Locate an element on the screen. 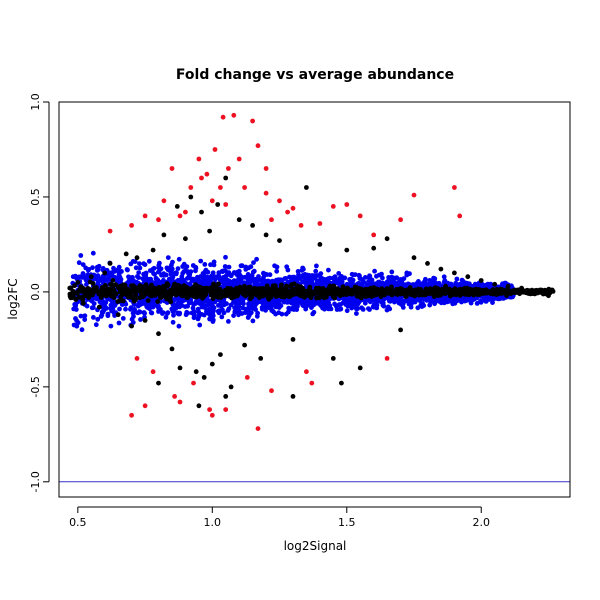 The width and height of the screenshot is (600, 600). x-axis: 0.5 1.0 1.5 2.0 is located at coordinates (279, 517).